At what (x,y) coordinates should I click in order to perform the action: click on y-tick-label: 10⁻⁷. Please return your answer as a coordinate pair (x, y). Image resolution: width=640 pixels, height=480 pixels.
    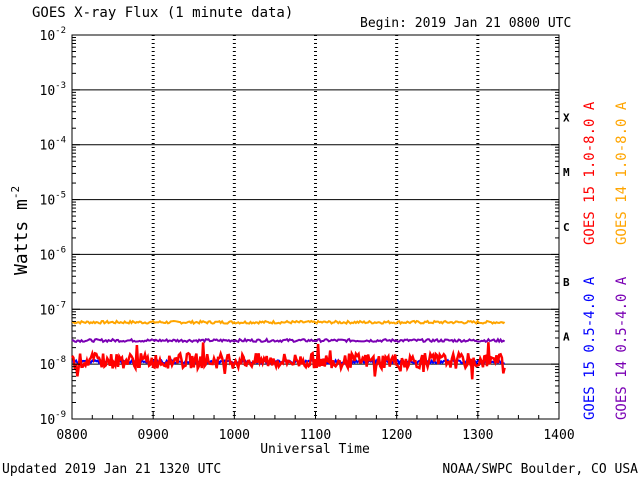
    Looking at the image, I should click on (53, 309).